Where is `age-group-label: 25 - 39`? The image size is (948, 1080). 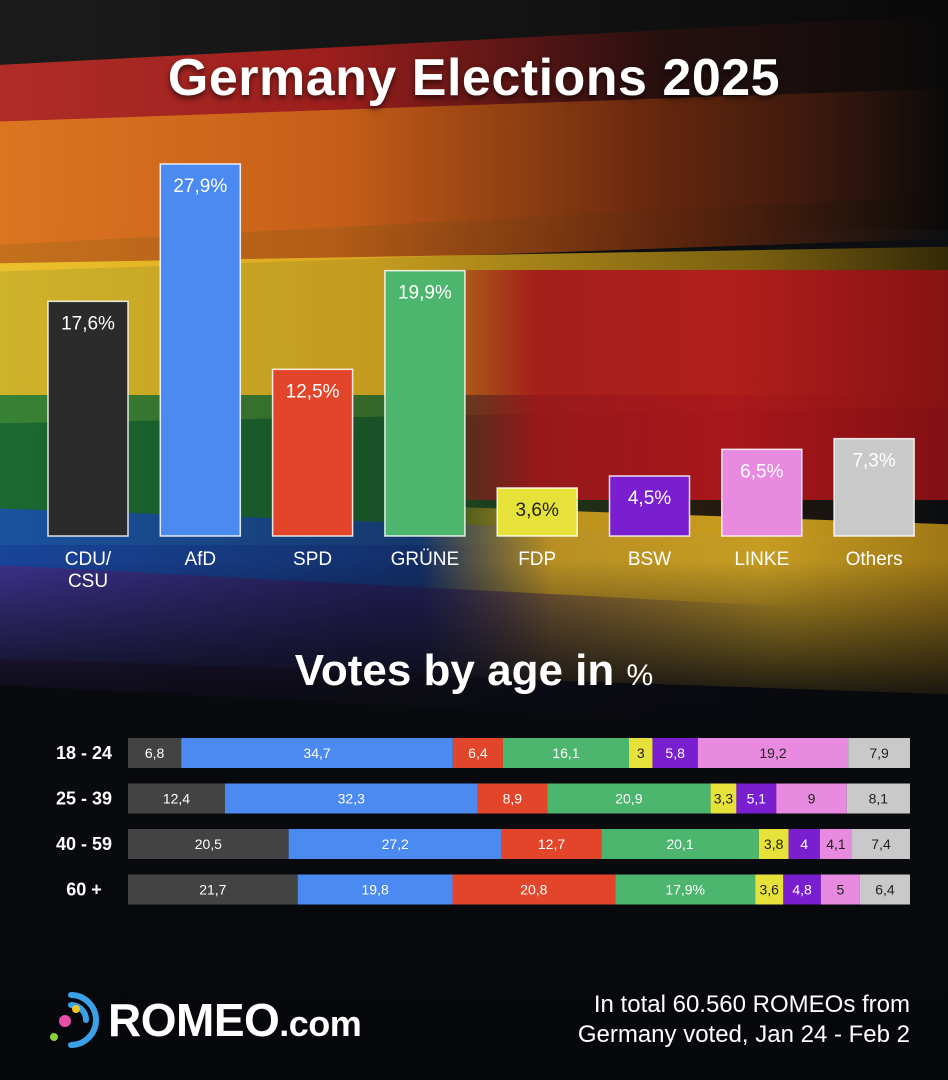
age-group-label: 25 - 39 is located at coordinates (84, 799).